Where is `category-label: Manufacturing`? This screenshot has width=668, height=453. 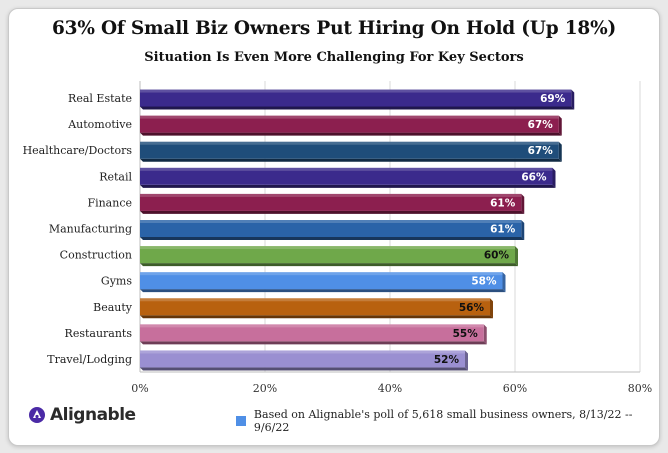 category-label: Manufacturing is located at coordinates (90, 229).